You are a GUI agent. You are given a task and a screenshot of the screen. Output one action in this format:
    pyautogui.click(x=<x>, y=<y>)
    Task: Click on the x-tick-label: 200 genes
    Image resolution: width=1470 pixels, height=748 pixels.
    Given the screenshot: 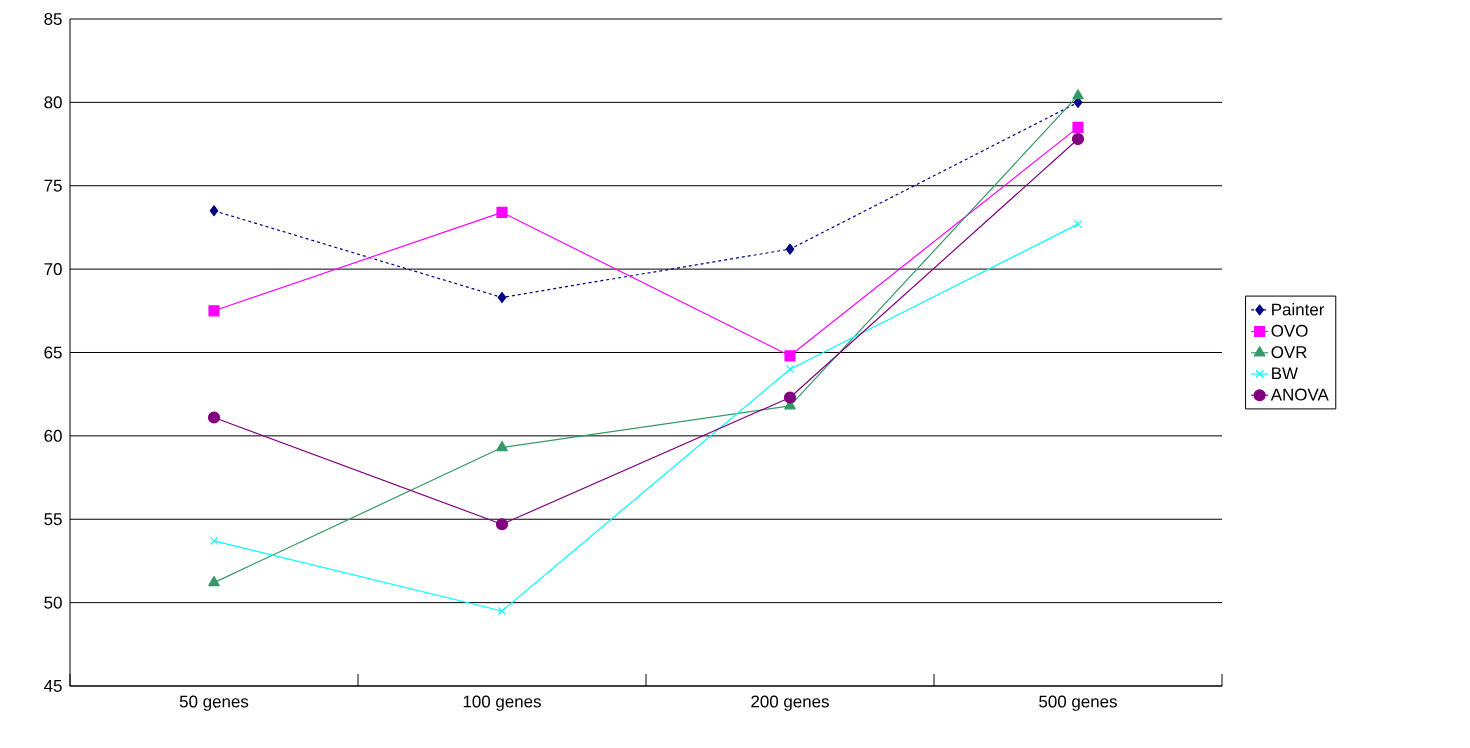 What is the action you would take?
    pyautogui.click(x=790, y=703)
    